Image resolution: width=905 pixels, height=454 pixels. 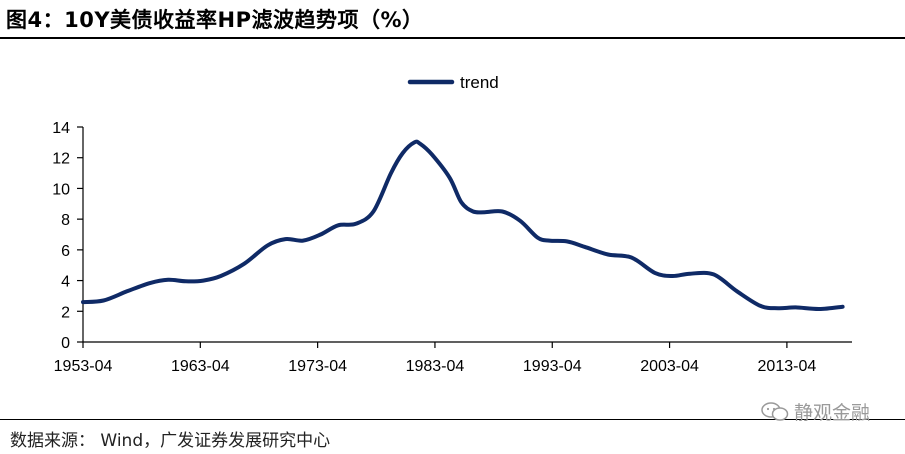 What do you see at coordinates (170, 441) in the screenshot?
I see `source-note: 数据来源： Wind，广发证券发展研究中心` at bounding box center [170, 441].